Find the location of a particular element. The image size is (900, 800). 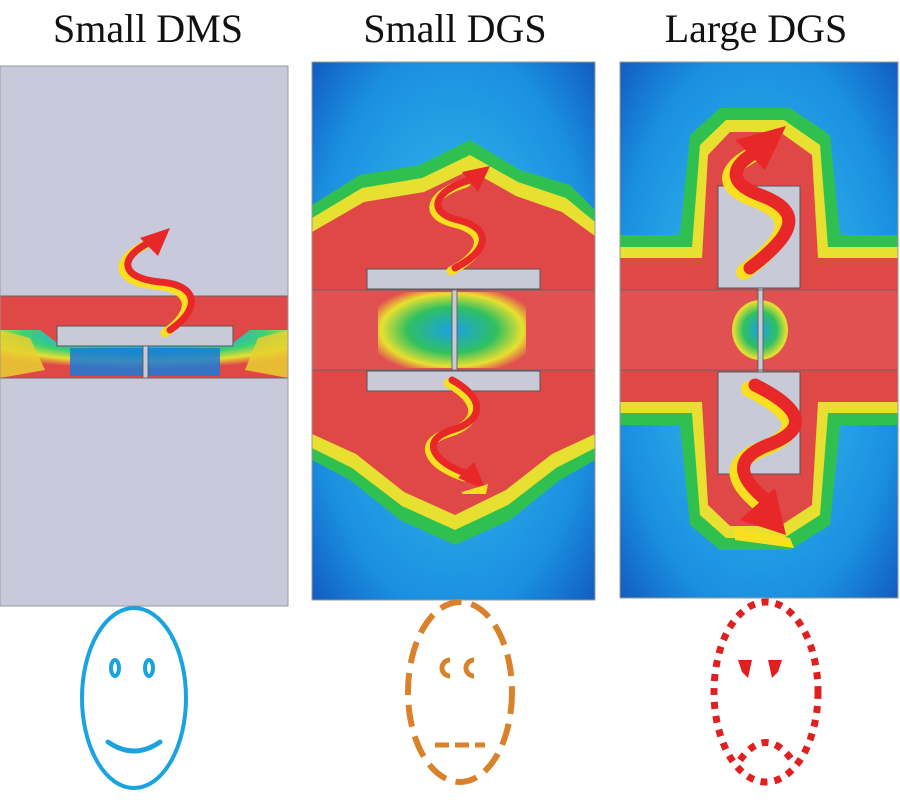

happy-face-icon is located at coordinates (134, 698).